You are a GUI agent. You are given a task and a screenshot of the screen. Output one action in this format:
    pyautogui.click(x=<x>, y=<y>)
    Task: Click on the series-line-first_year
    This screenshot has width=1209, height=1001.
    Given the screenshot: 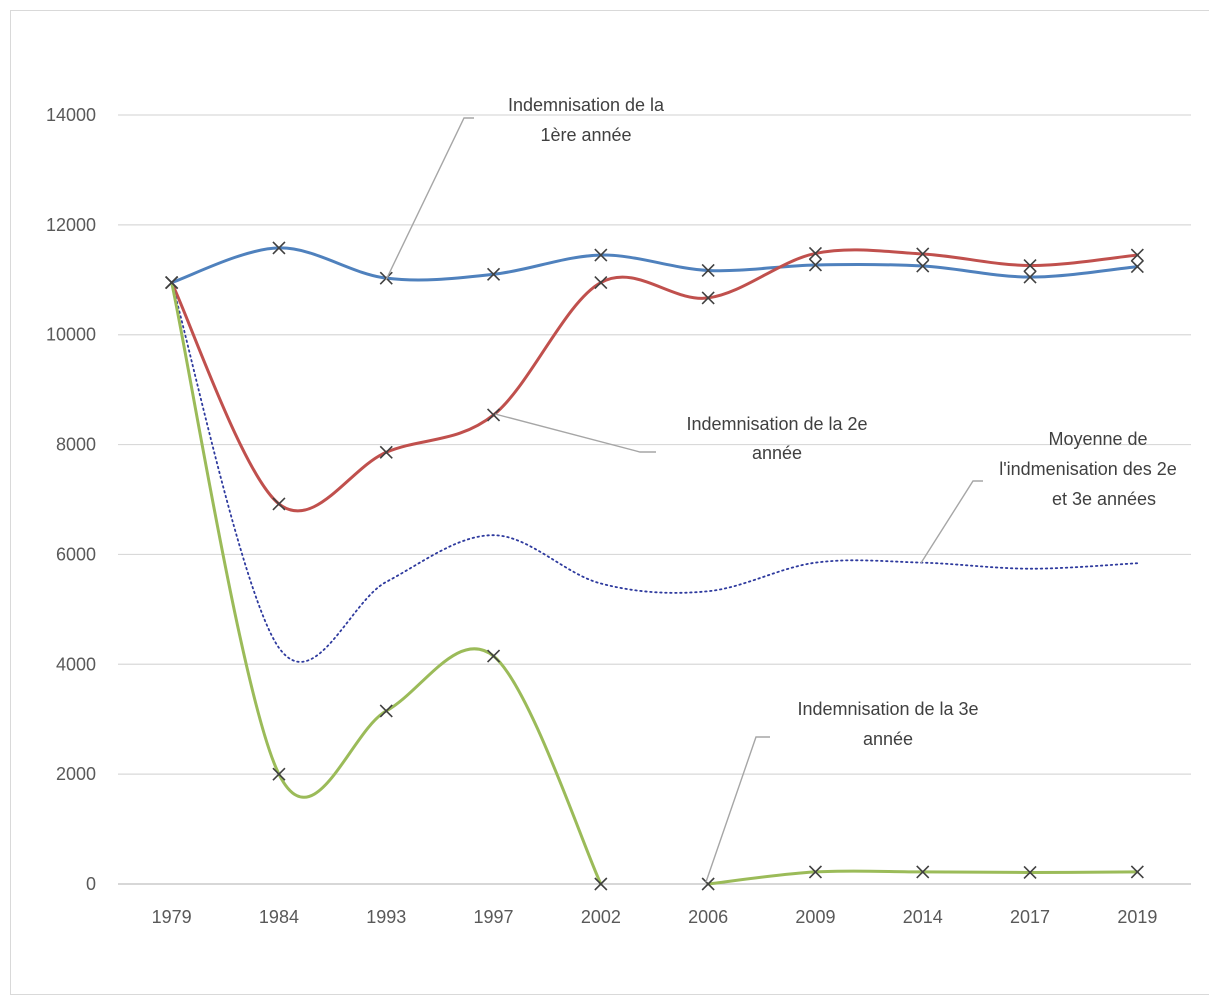 What is the action you would take?
    pyautogui.click(x=654, y=265)
    